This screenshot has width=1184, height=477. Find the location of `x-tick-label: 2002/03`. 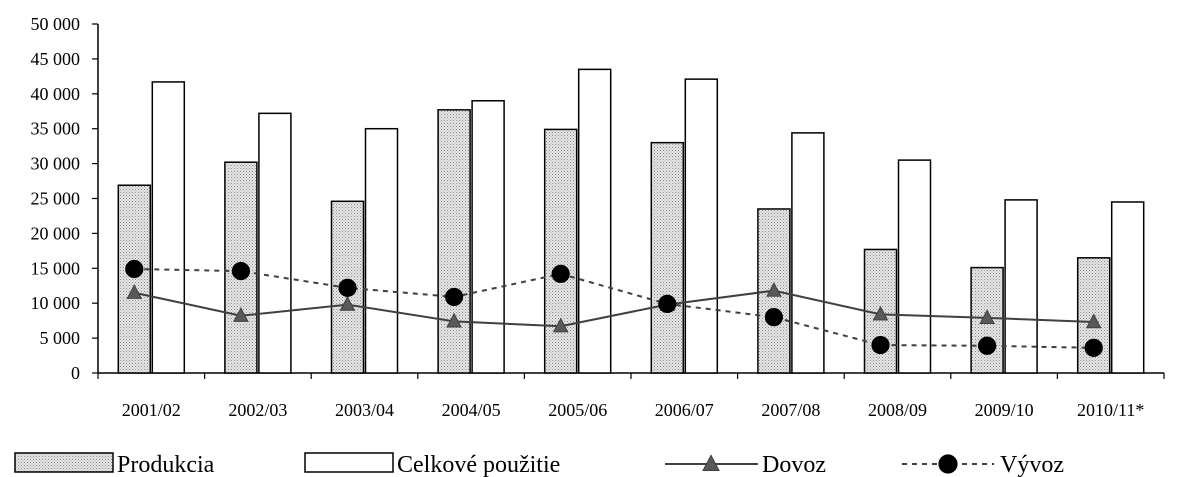

x-tick-label: 2002/03 is located at coordinates (257, 410).